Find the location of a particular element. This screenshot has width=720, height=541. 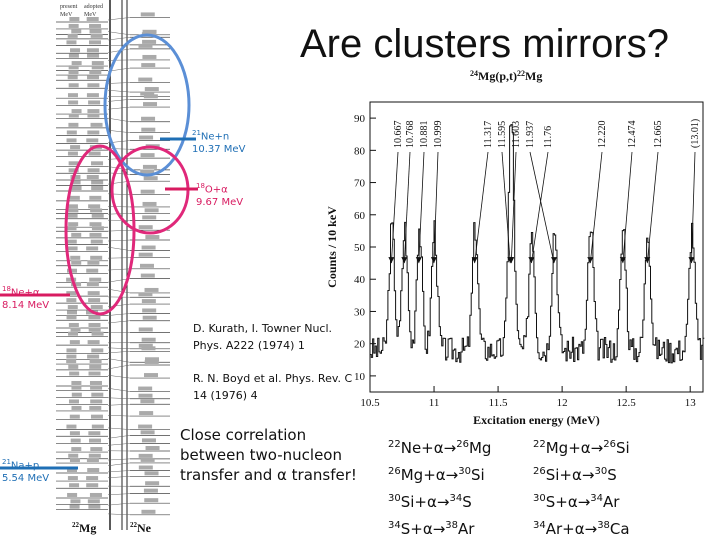

y-tick-label: 50 is located at coordinates (360, 248).